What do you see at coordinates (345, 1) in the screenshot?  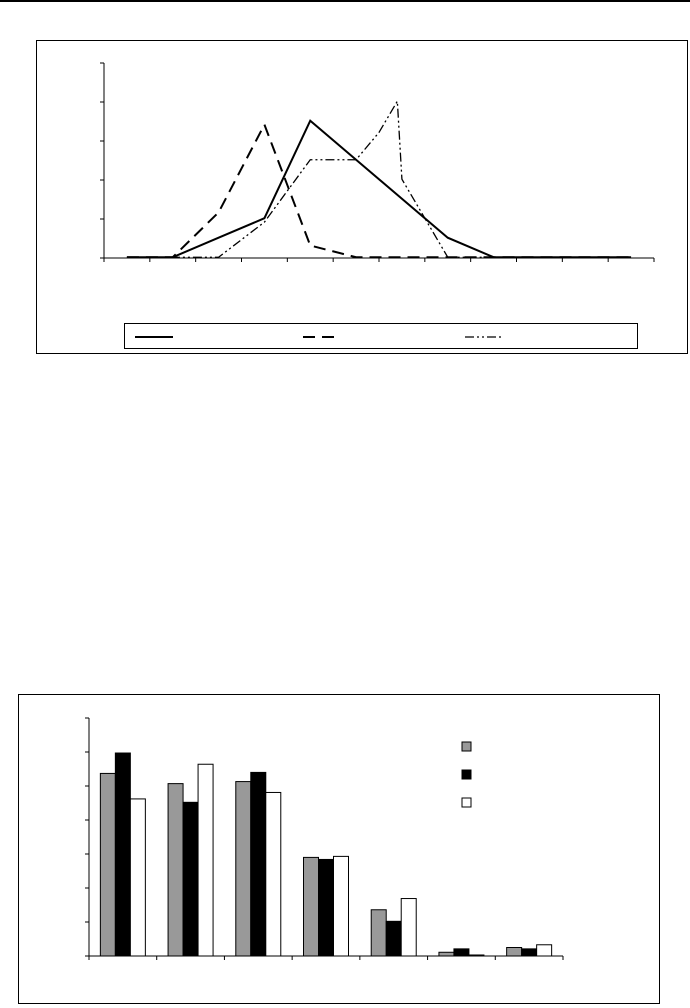 I see `page-top-rule` at bounding box center [345, 1].